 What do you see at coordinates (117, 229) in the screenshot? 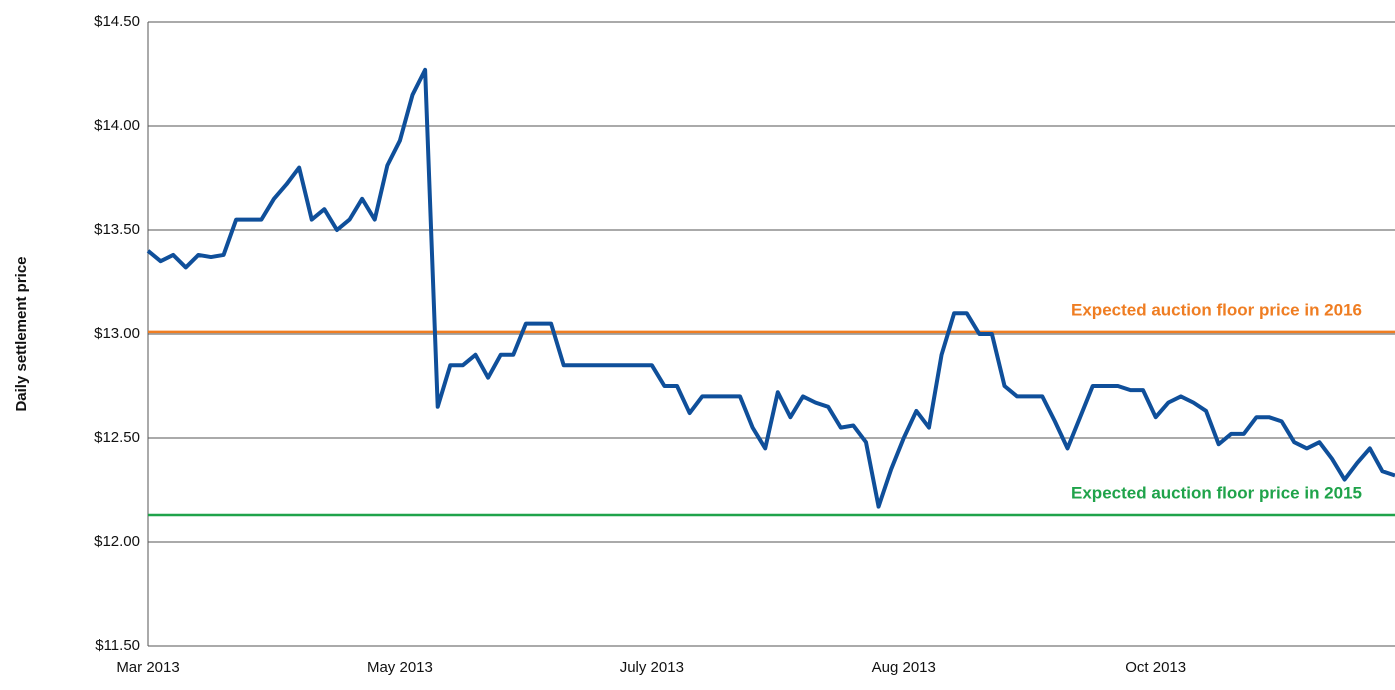
I see `y-tick-label: $13.50` at bounding box center [117, 229].